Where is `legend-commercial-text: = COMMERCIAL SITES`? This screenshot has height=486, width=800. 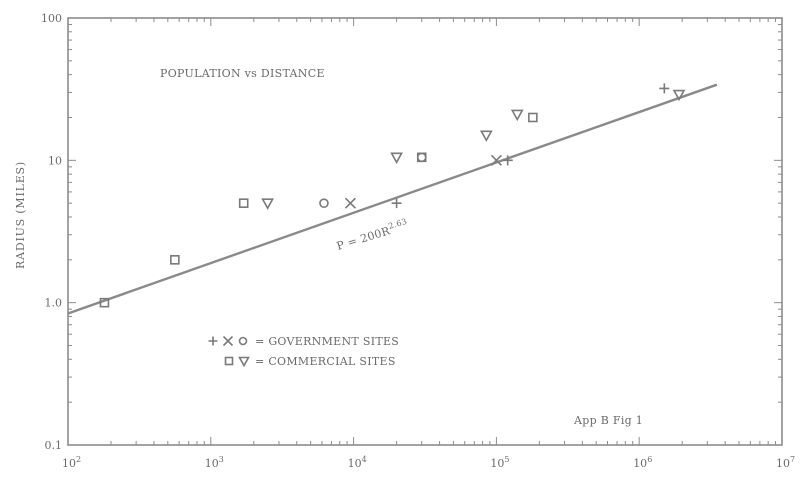
legend-commercial-text: = COMMERCIAL SITES is located at coordinates (325, 361).